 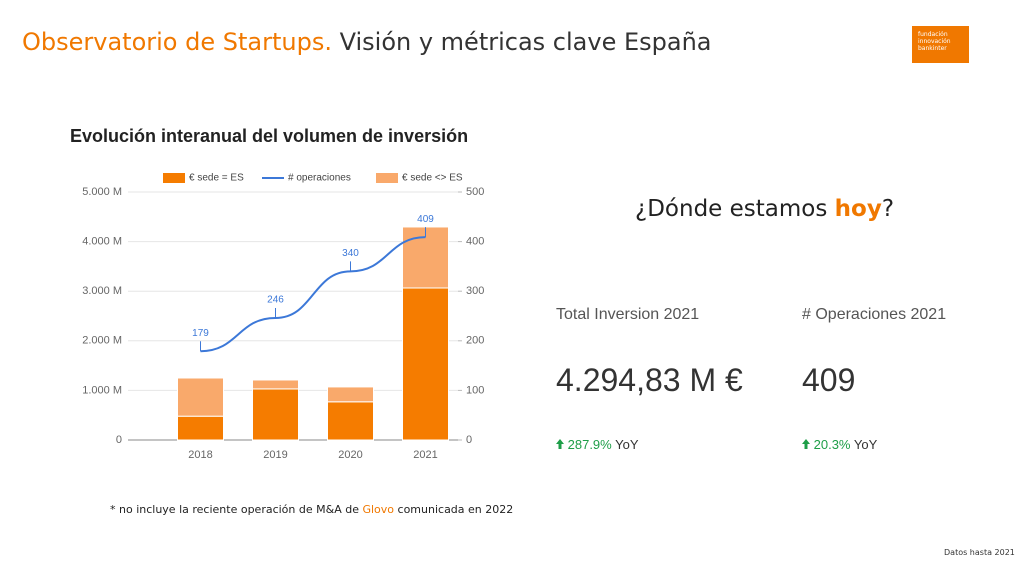 I want to click on data-label: 246, so click(x=275, y=300).